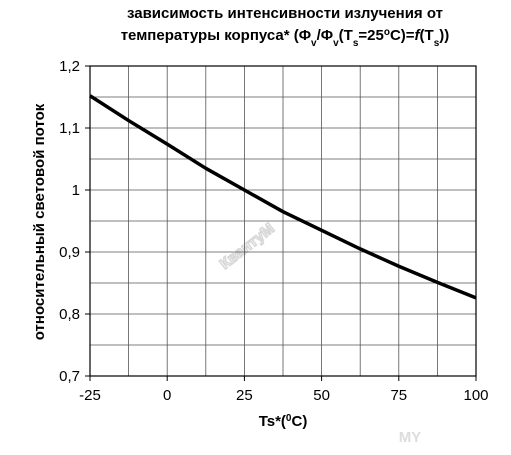  I want to click on logo: MY, so click(410, 437).